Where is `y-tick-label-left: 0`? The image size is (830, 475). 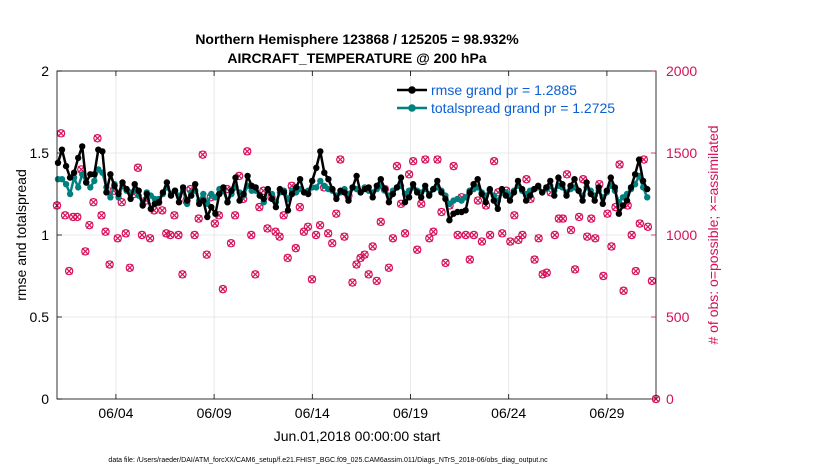
y-tick-label-left: 0 is located at coordinates (45, 399).